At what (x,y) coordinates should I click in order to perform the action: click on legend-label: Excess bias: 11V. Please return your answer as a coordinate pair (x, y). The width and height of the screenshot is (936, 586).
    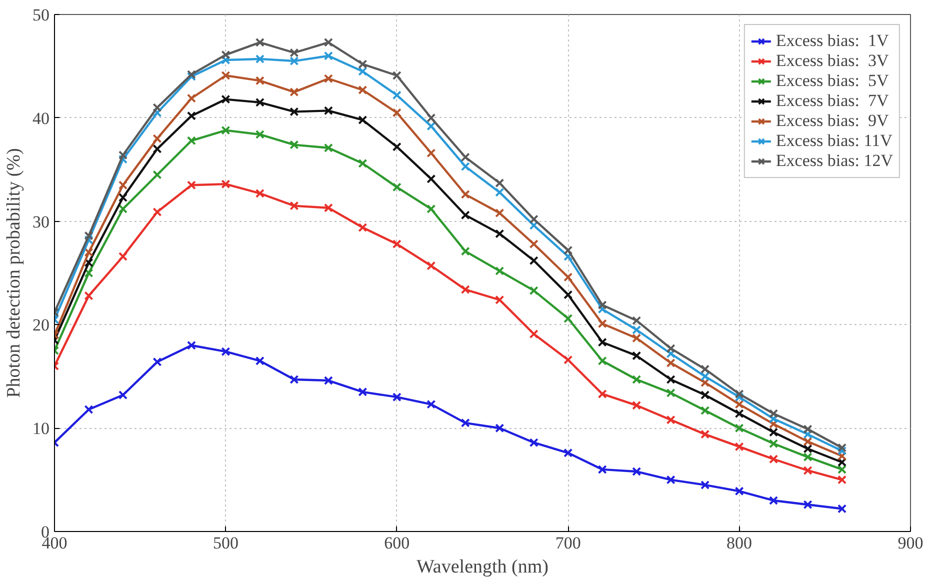
    Looking at the image, I should click on (834, 141).